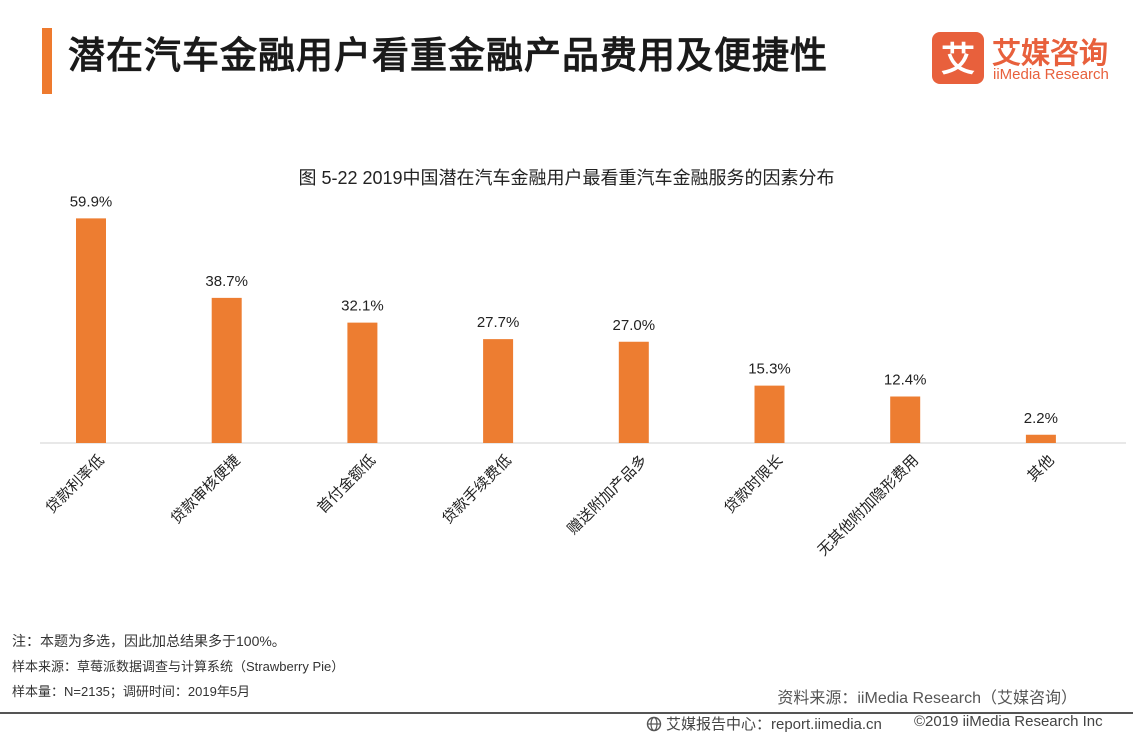  What do you see at coordinates (754, 484) in the screenshot?
I see `category-label-5: 贷款时限长` at bounding box center [754, 484].